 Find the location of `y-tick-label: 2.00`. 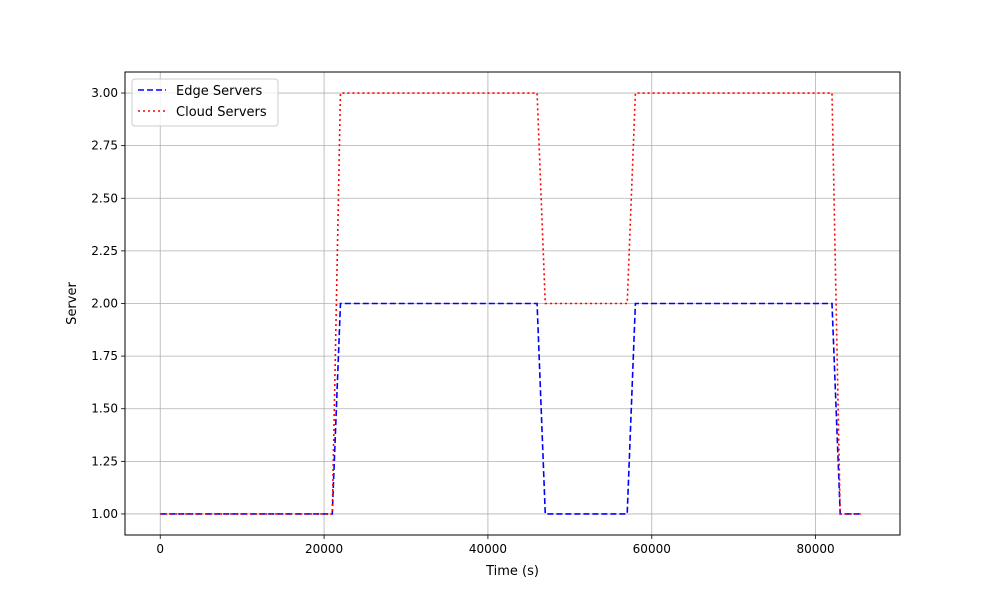

y-tick-label: 2.00 is located at coordinates (104, 304).